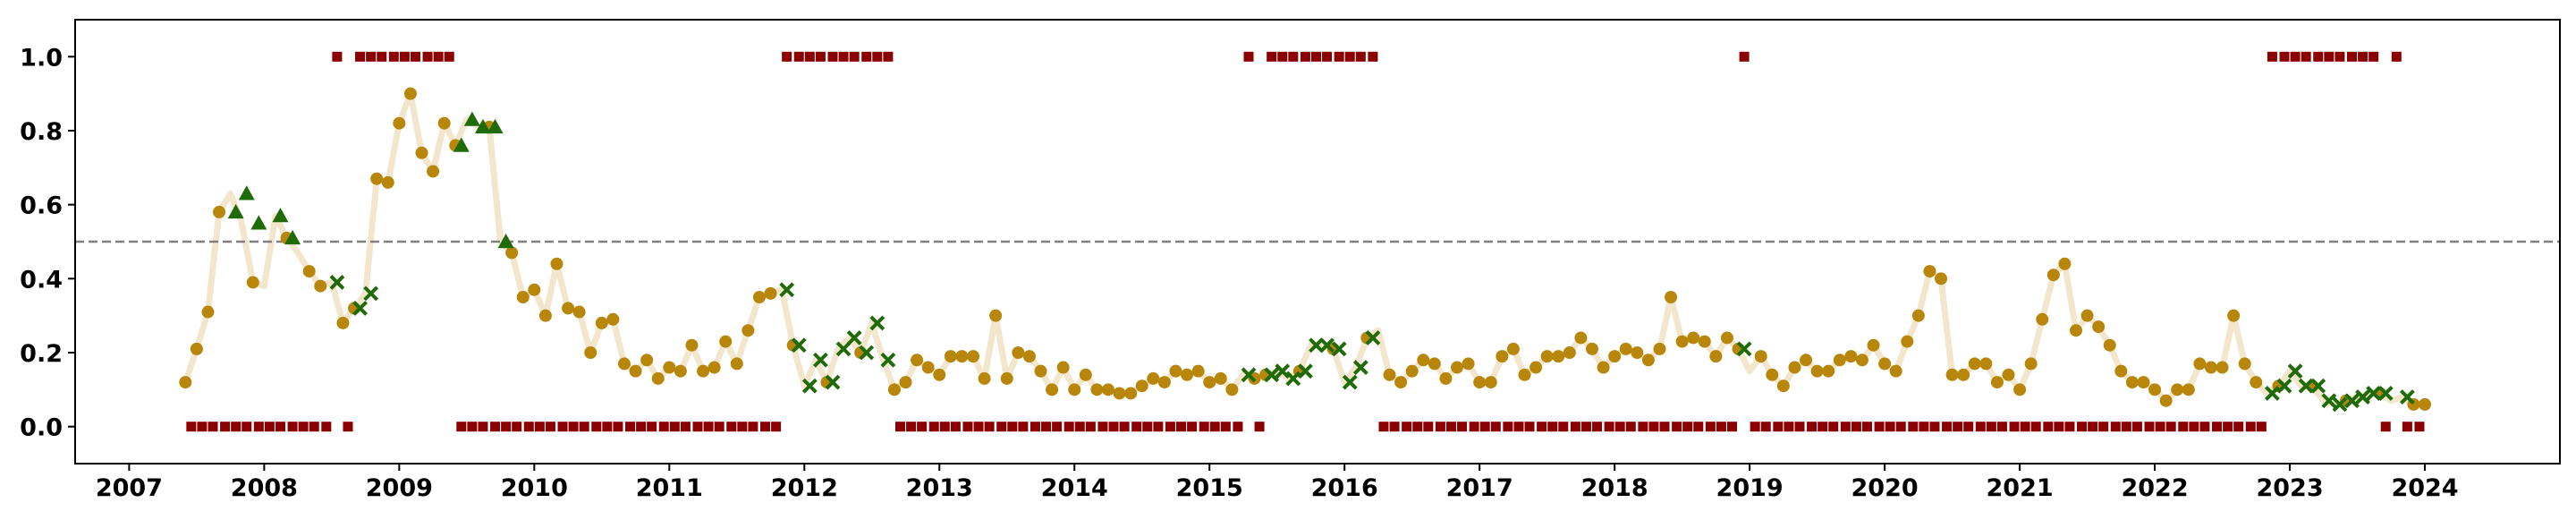 The image size is (2576, 520). What do you see at coordinates (1885, 488) in the screenshot?
I see `x-tick-label: 2020` at bounding box center [1885, 488].